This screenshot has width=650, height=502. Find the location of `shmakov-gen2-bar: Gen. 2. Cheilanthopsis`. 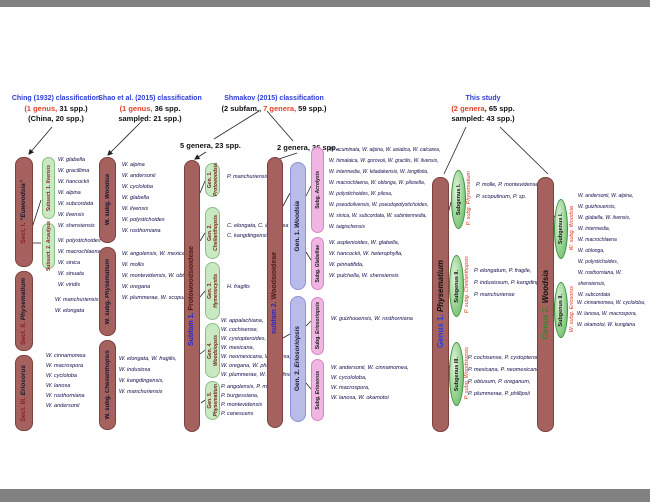

shmakov-gen2-bar: Gen. 2. Cheilanthopsis is located at coordinates (212, 233).